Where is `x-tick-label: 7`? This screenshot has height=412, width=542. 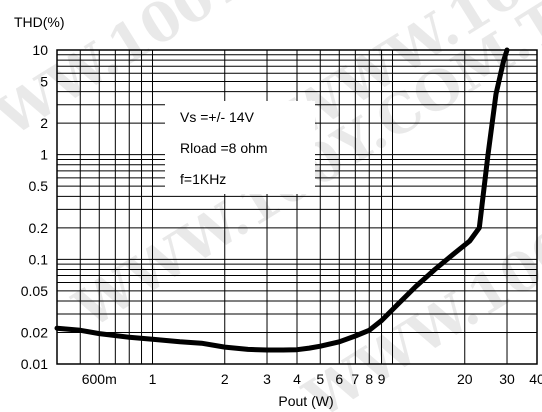
x-tick-label: 7 is located at coordinates (355, 379).